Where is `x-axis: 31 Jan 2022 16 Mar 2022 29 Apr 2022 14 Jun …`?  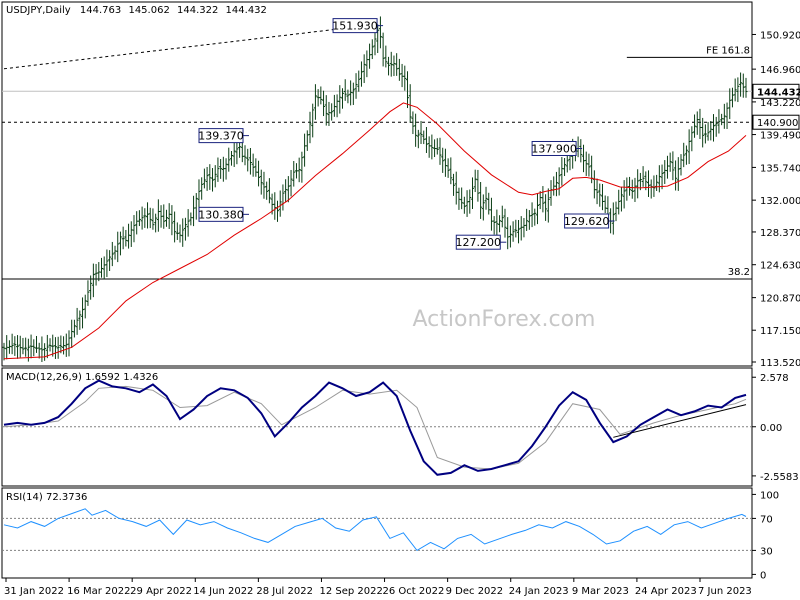 x-axis: 31 Jan 2022 16 Mar 2022 29 Apr 2022 14 Jun … is located at coordinates (377, 587).